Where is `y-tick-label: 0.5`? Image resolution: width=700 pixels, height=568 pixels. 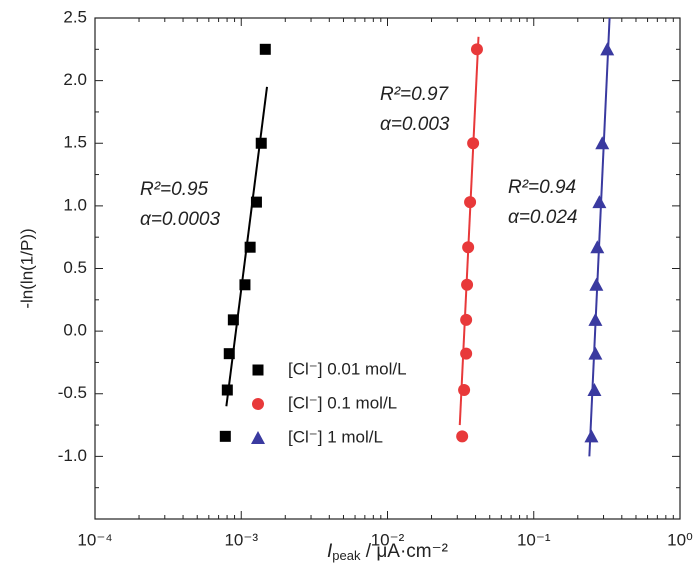
y-tick-label: 0.5 is located at coordinates (75, 267).